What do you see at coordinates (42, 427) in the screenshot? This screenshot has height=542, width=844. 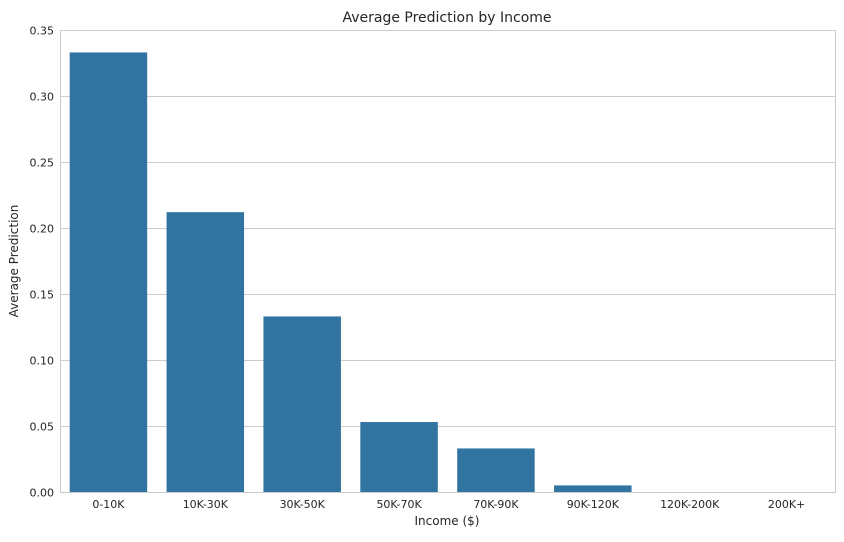 I see `y-tick-label: 0.05` at bounding box center [42, 427].